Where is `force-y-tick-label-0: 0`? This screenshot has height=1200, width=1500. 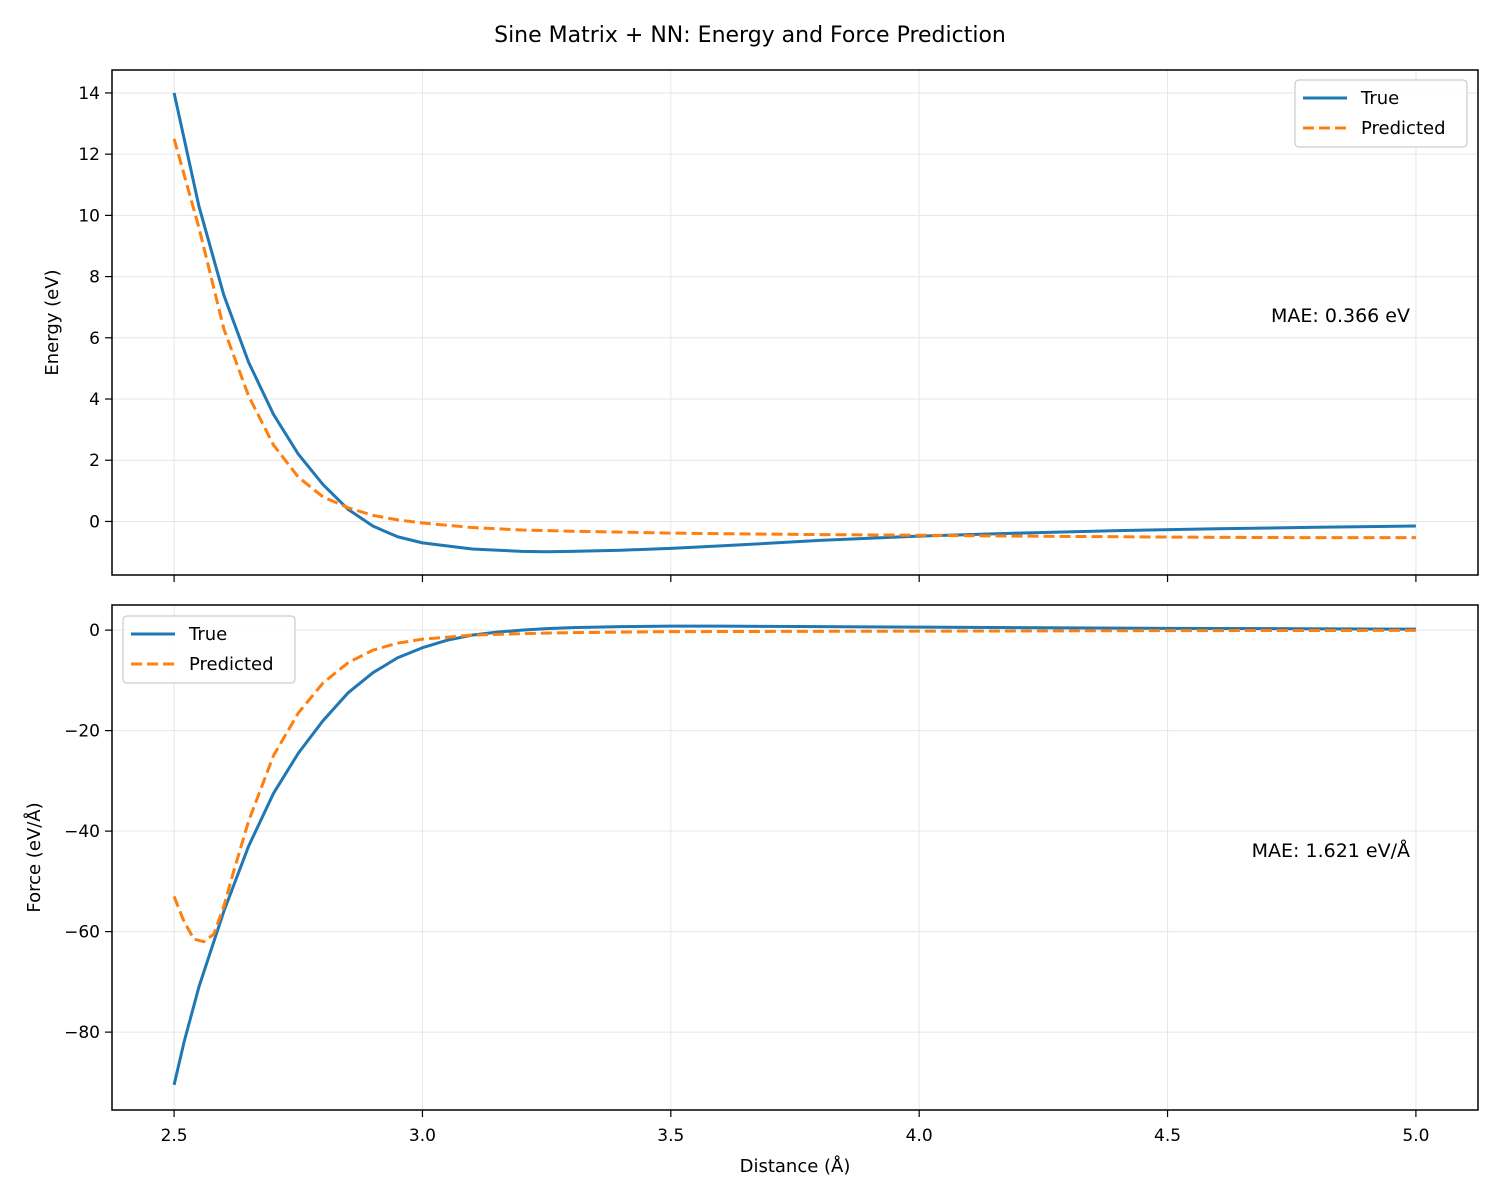
force-y-tick-label-0: 0 is located at coordinates (94, 631).